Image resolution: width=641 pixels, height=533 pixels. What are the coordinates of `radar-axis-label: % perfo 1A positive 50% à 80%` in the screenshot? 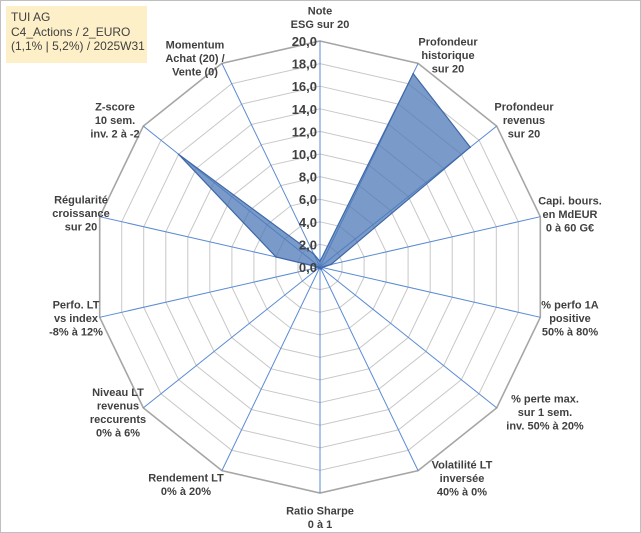 It's located at (570, 319).